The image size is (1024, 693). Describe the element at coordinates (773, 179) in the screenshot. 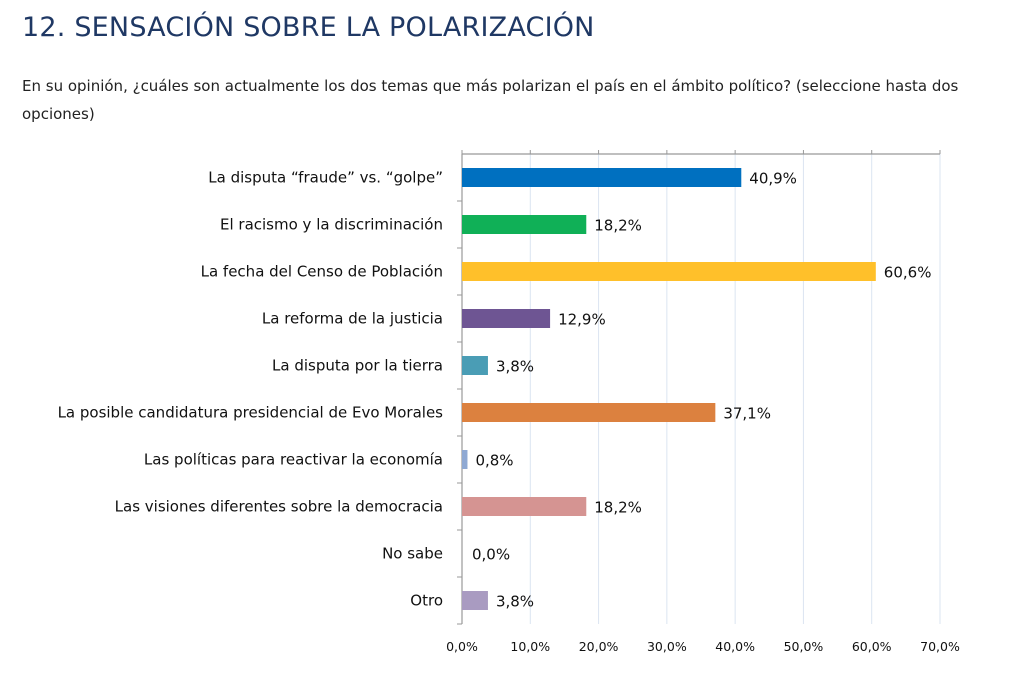

I see `data-label: 40,9%` at that location.